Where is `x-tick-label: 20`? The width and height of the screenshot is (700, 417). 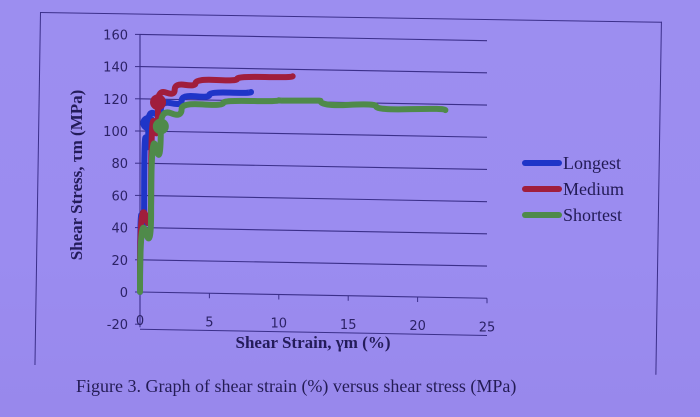
x-tick-label: 20 is located at coordinates (417, 326).